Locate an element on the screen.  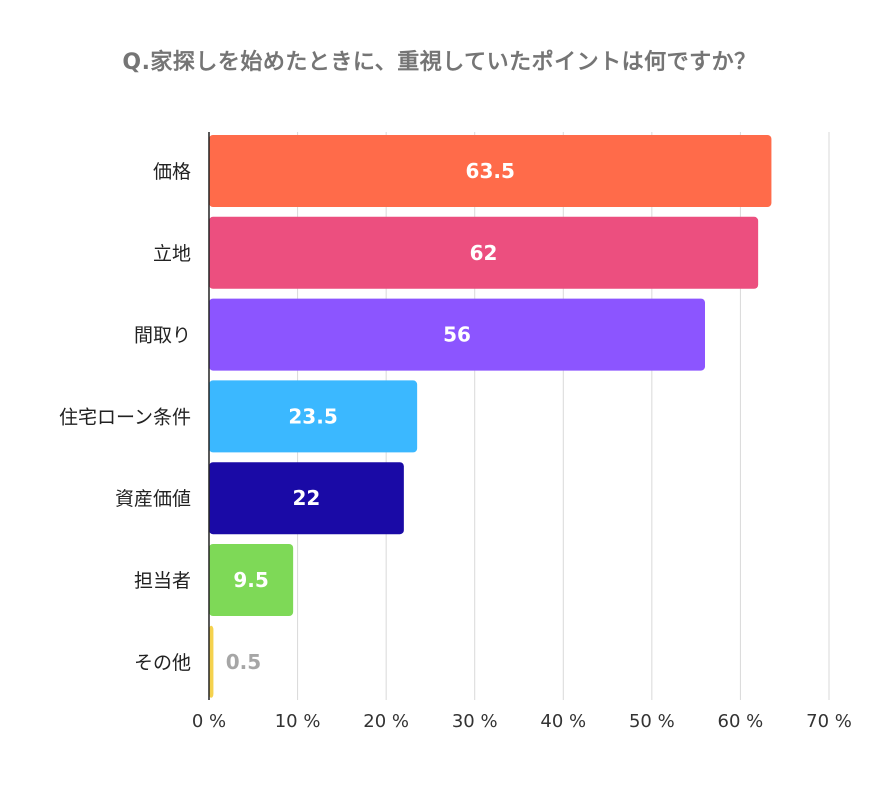
category-label: 住宅ローン条件 is located at coordinates (125, 417).